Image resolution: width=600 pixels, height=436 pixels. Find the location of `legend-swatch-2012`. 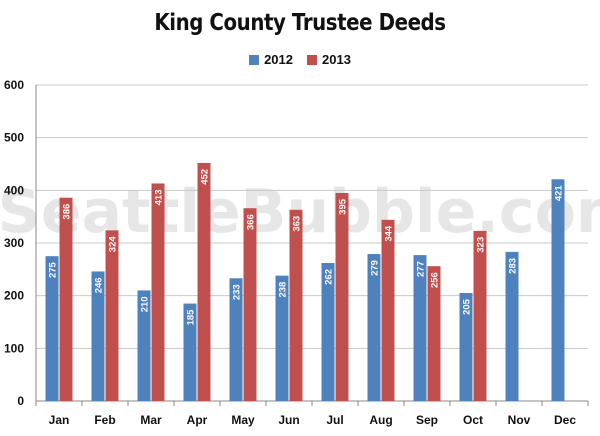

legend-swatch-2012 is located at coordinates (254, 59).